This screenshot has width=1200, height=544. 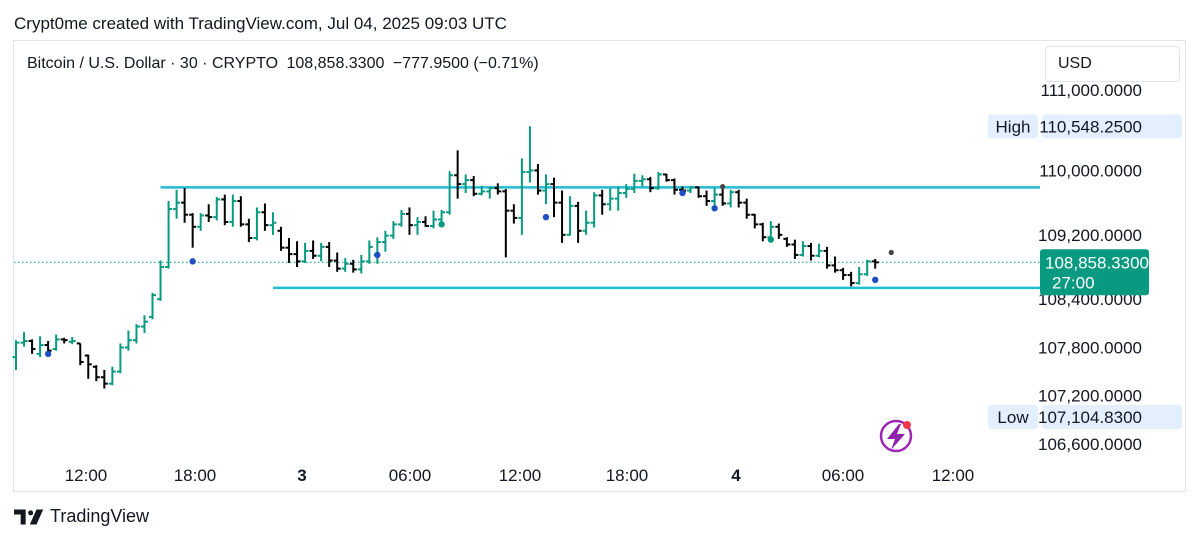 What do you see at coordinates (1112, 64) in the screenshot?
I see `currency-button: USD` at bounding box center [1112, 64].